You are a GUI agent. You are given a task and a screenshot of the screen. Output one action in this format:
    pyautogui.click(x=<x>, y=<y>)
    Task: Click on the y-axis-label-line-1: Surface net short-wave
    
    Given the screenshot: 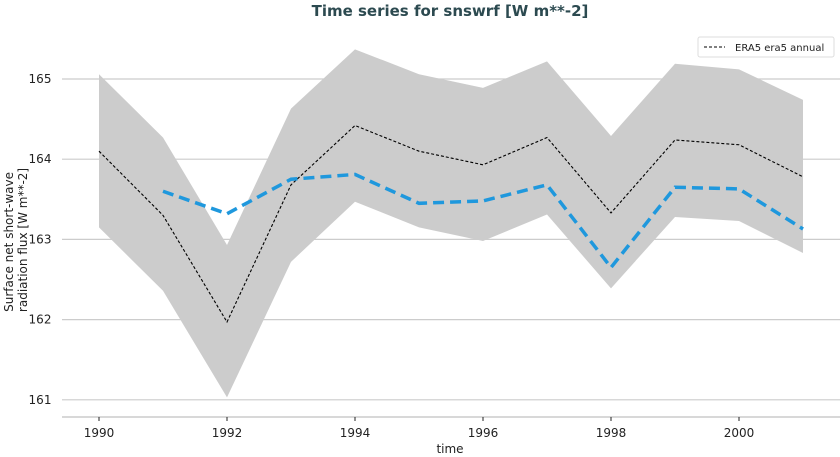 What is the action you would take?
    pyautogui.click(x=9, y=242)
    